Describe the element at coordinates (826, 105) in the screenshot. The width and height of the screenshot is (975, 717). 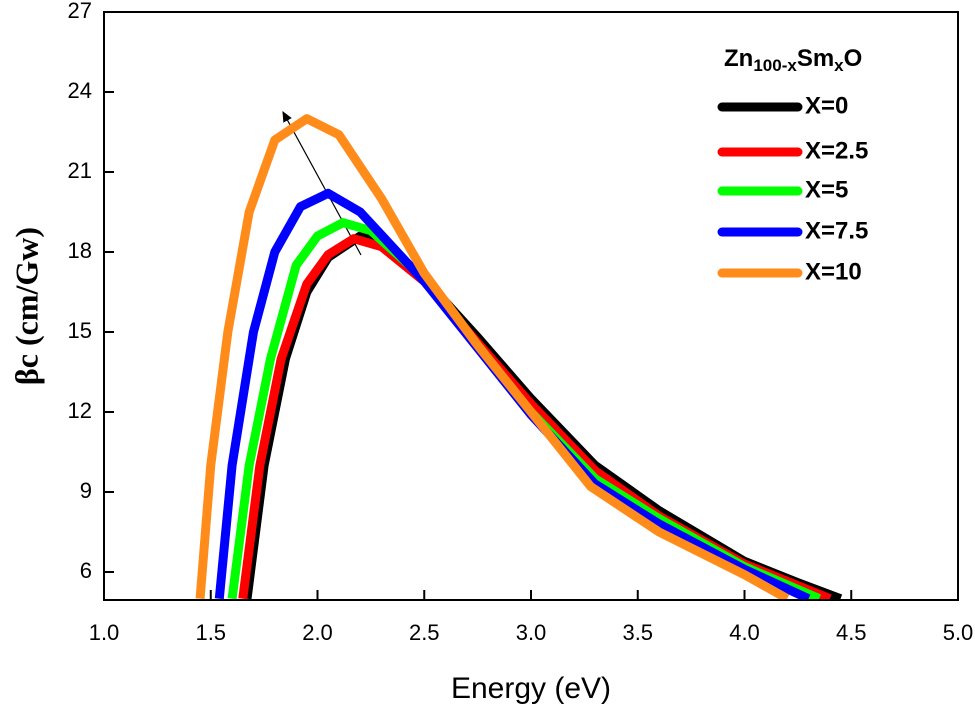
I see `legend-label: X=0` at that location.